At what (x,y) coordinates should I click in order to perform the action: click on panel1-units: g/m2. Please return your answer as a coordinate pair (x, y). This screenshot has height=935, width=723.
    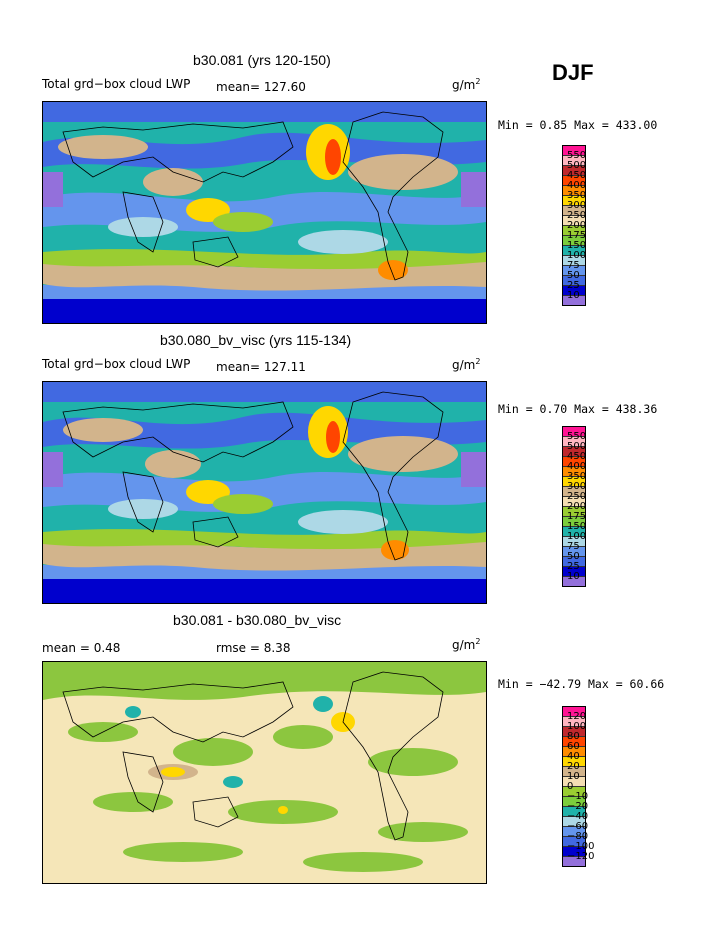
    Looking at the image, I should click on (466, 84).